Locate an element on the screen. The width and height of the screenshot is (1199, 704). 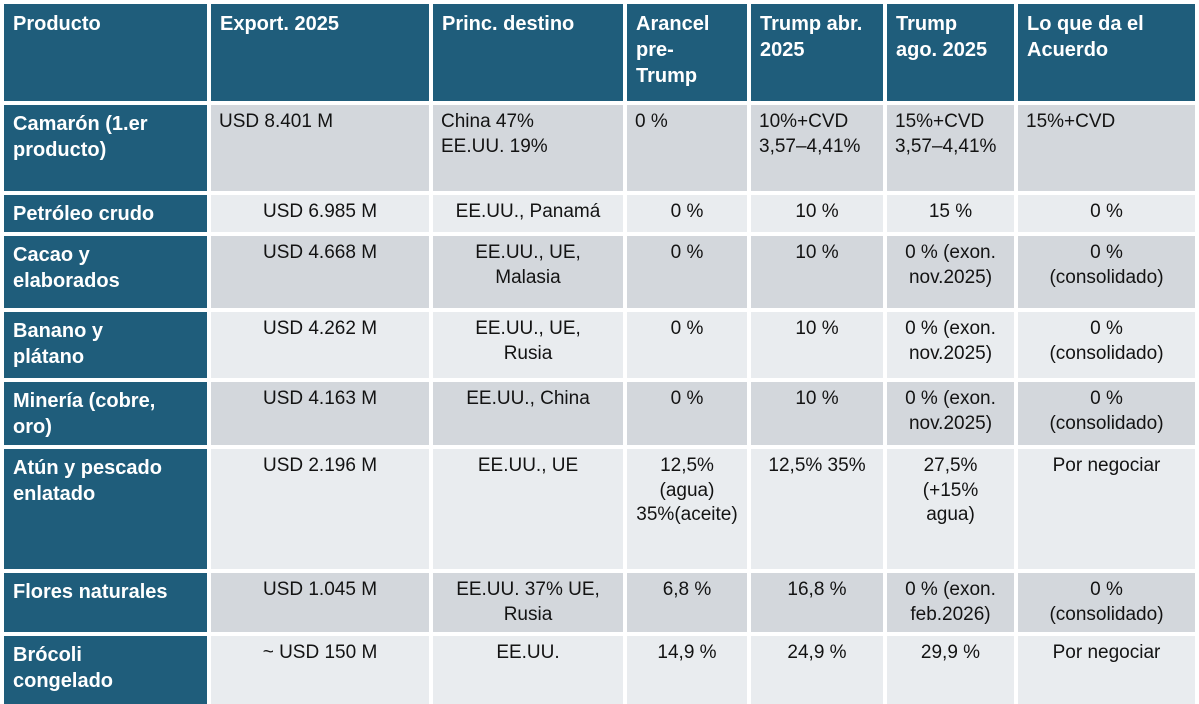
column-header-trump-abr-2025: Trump abr. 2025 is located at coordinates (817, 52).